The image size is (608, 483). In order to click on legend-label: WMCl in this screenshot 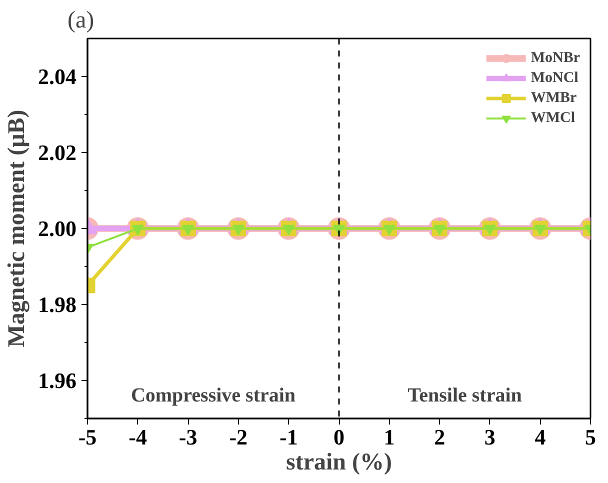, I will do `click(553, 118)`.